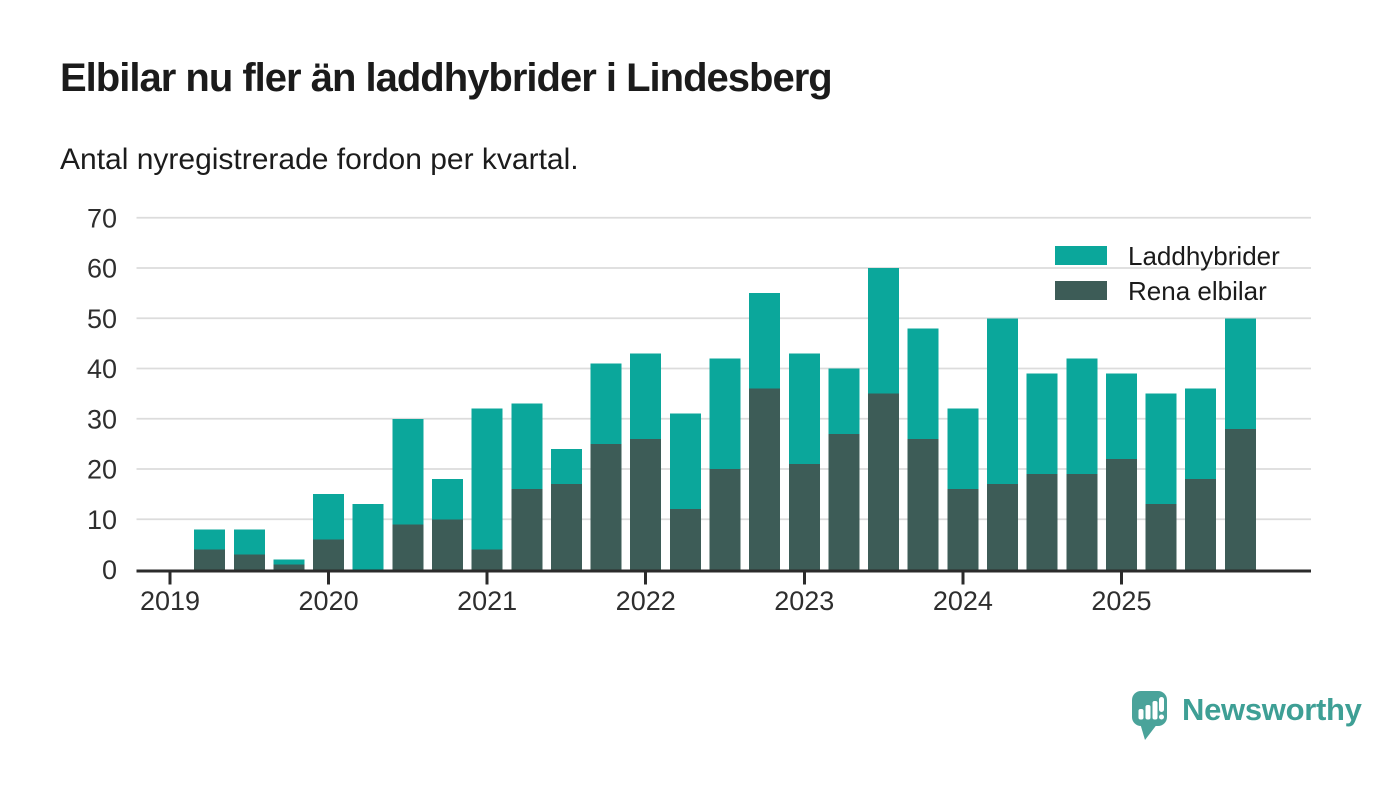 The width and height of the screenshot is (1400, 793). Describe the element at coordinates (963, 601) in the screenshot. I see `x-axis-label: 2024` at that location.